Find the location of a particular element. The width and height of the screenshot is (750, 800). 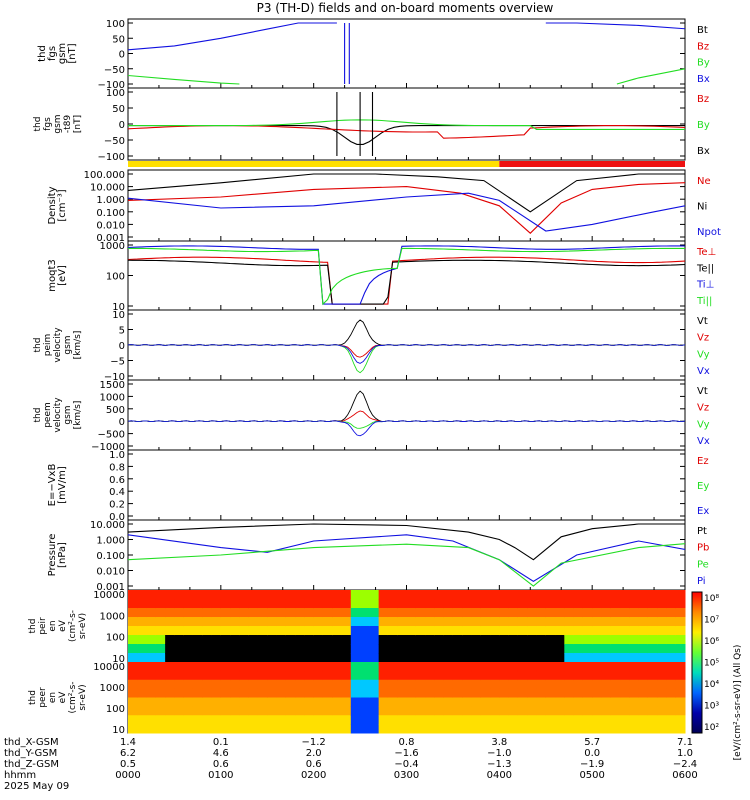

x-tick-value: 1.4 is located at coordinates (128, 742).